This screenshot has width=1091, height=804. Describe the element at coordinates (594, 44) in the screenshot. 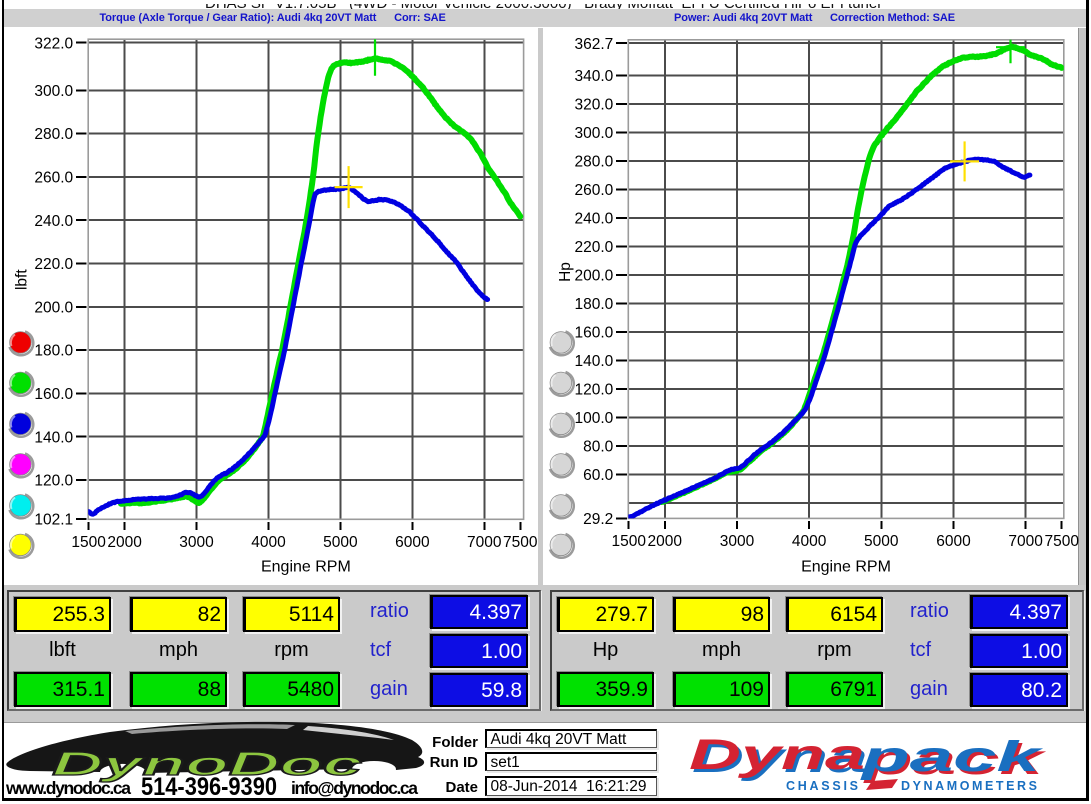

I see `svg-text: 362.7` at that location.